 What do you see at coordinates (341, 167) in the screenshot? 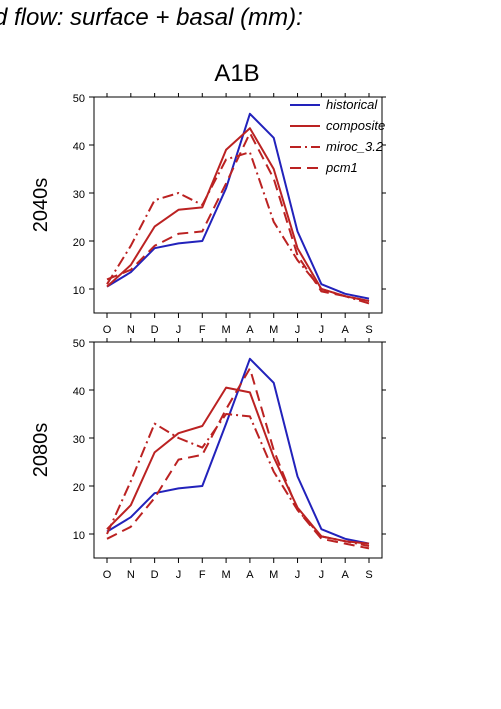
I see `legend-label: pcm1` at bounding box center [341, 167].